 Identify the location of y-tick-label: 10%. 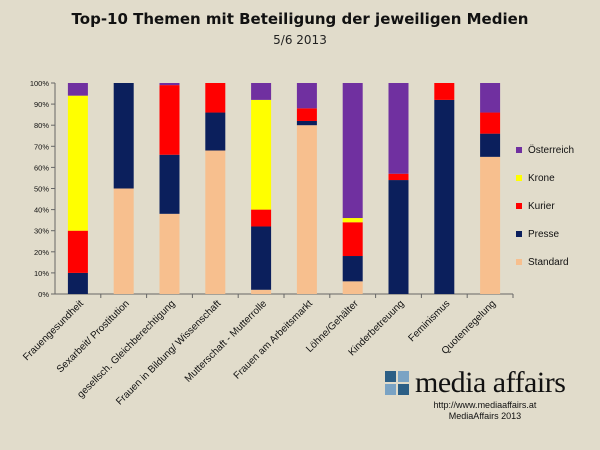
(41, 273).